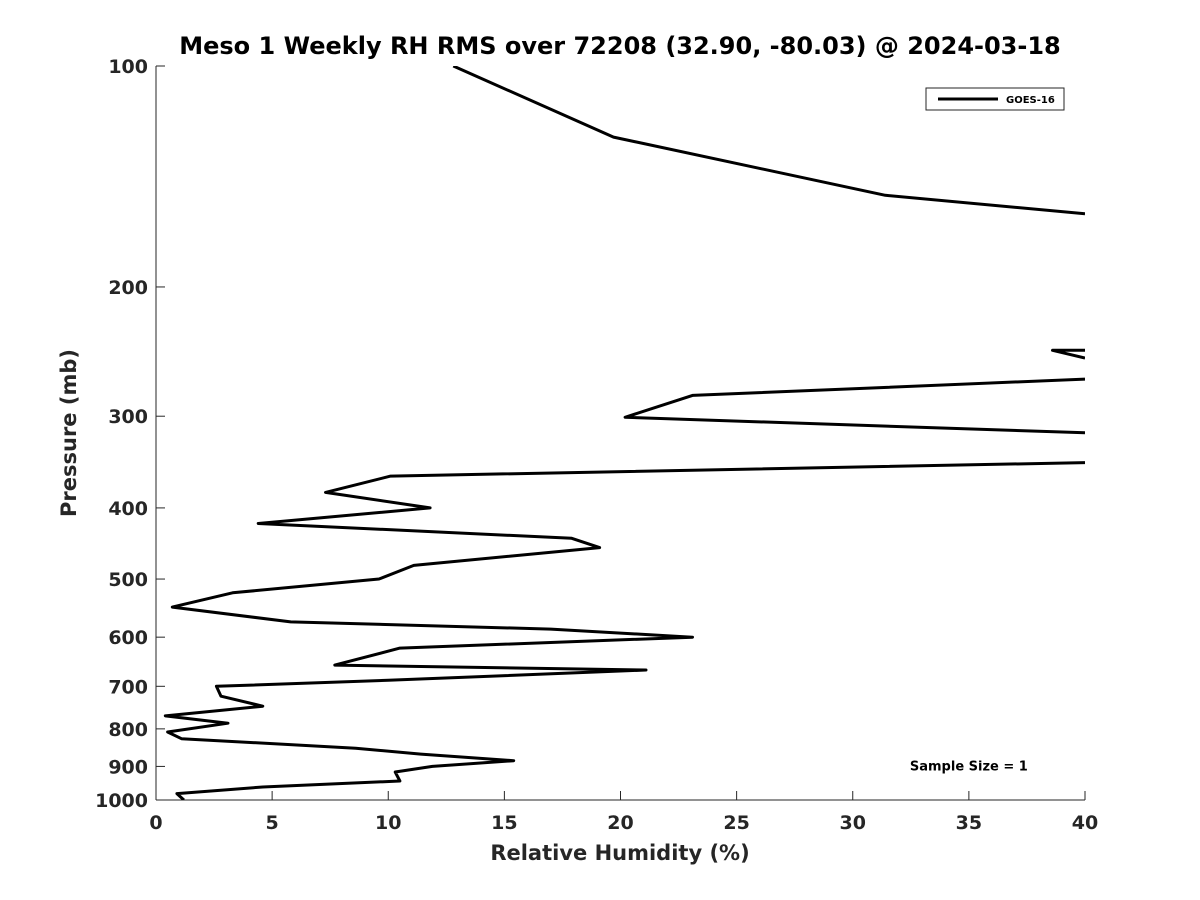 Image resolution: width=1200 pixels, height=900 pixels. Describe the element at coordinates (128, 638) in the screenshot. I see `y-tick-label: 600` at that location.